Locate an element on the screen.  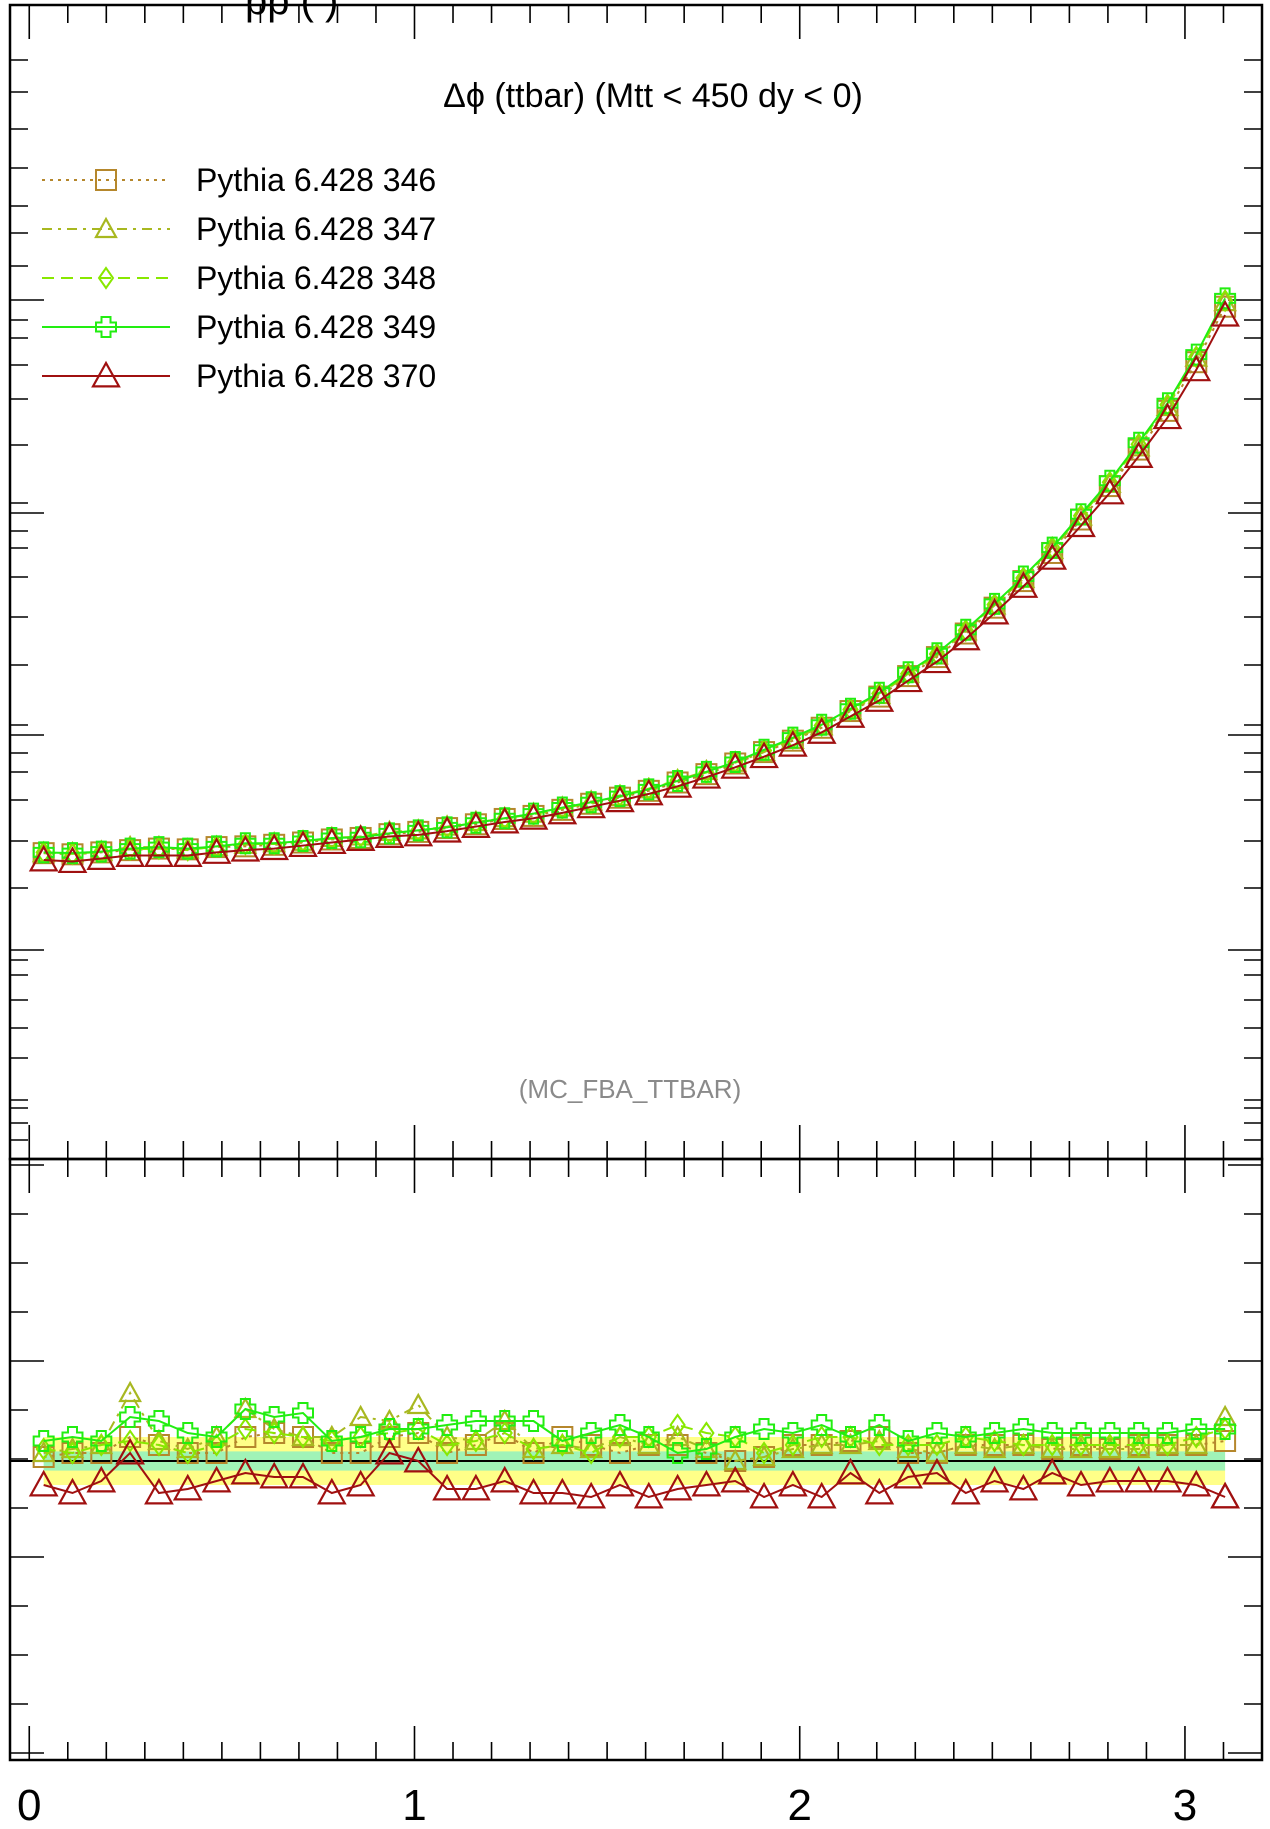
ratio-2-line is located at coordinates (634, 1439).